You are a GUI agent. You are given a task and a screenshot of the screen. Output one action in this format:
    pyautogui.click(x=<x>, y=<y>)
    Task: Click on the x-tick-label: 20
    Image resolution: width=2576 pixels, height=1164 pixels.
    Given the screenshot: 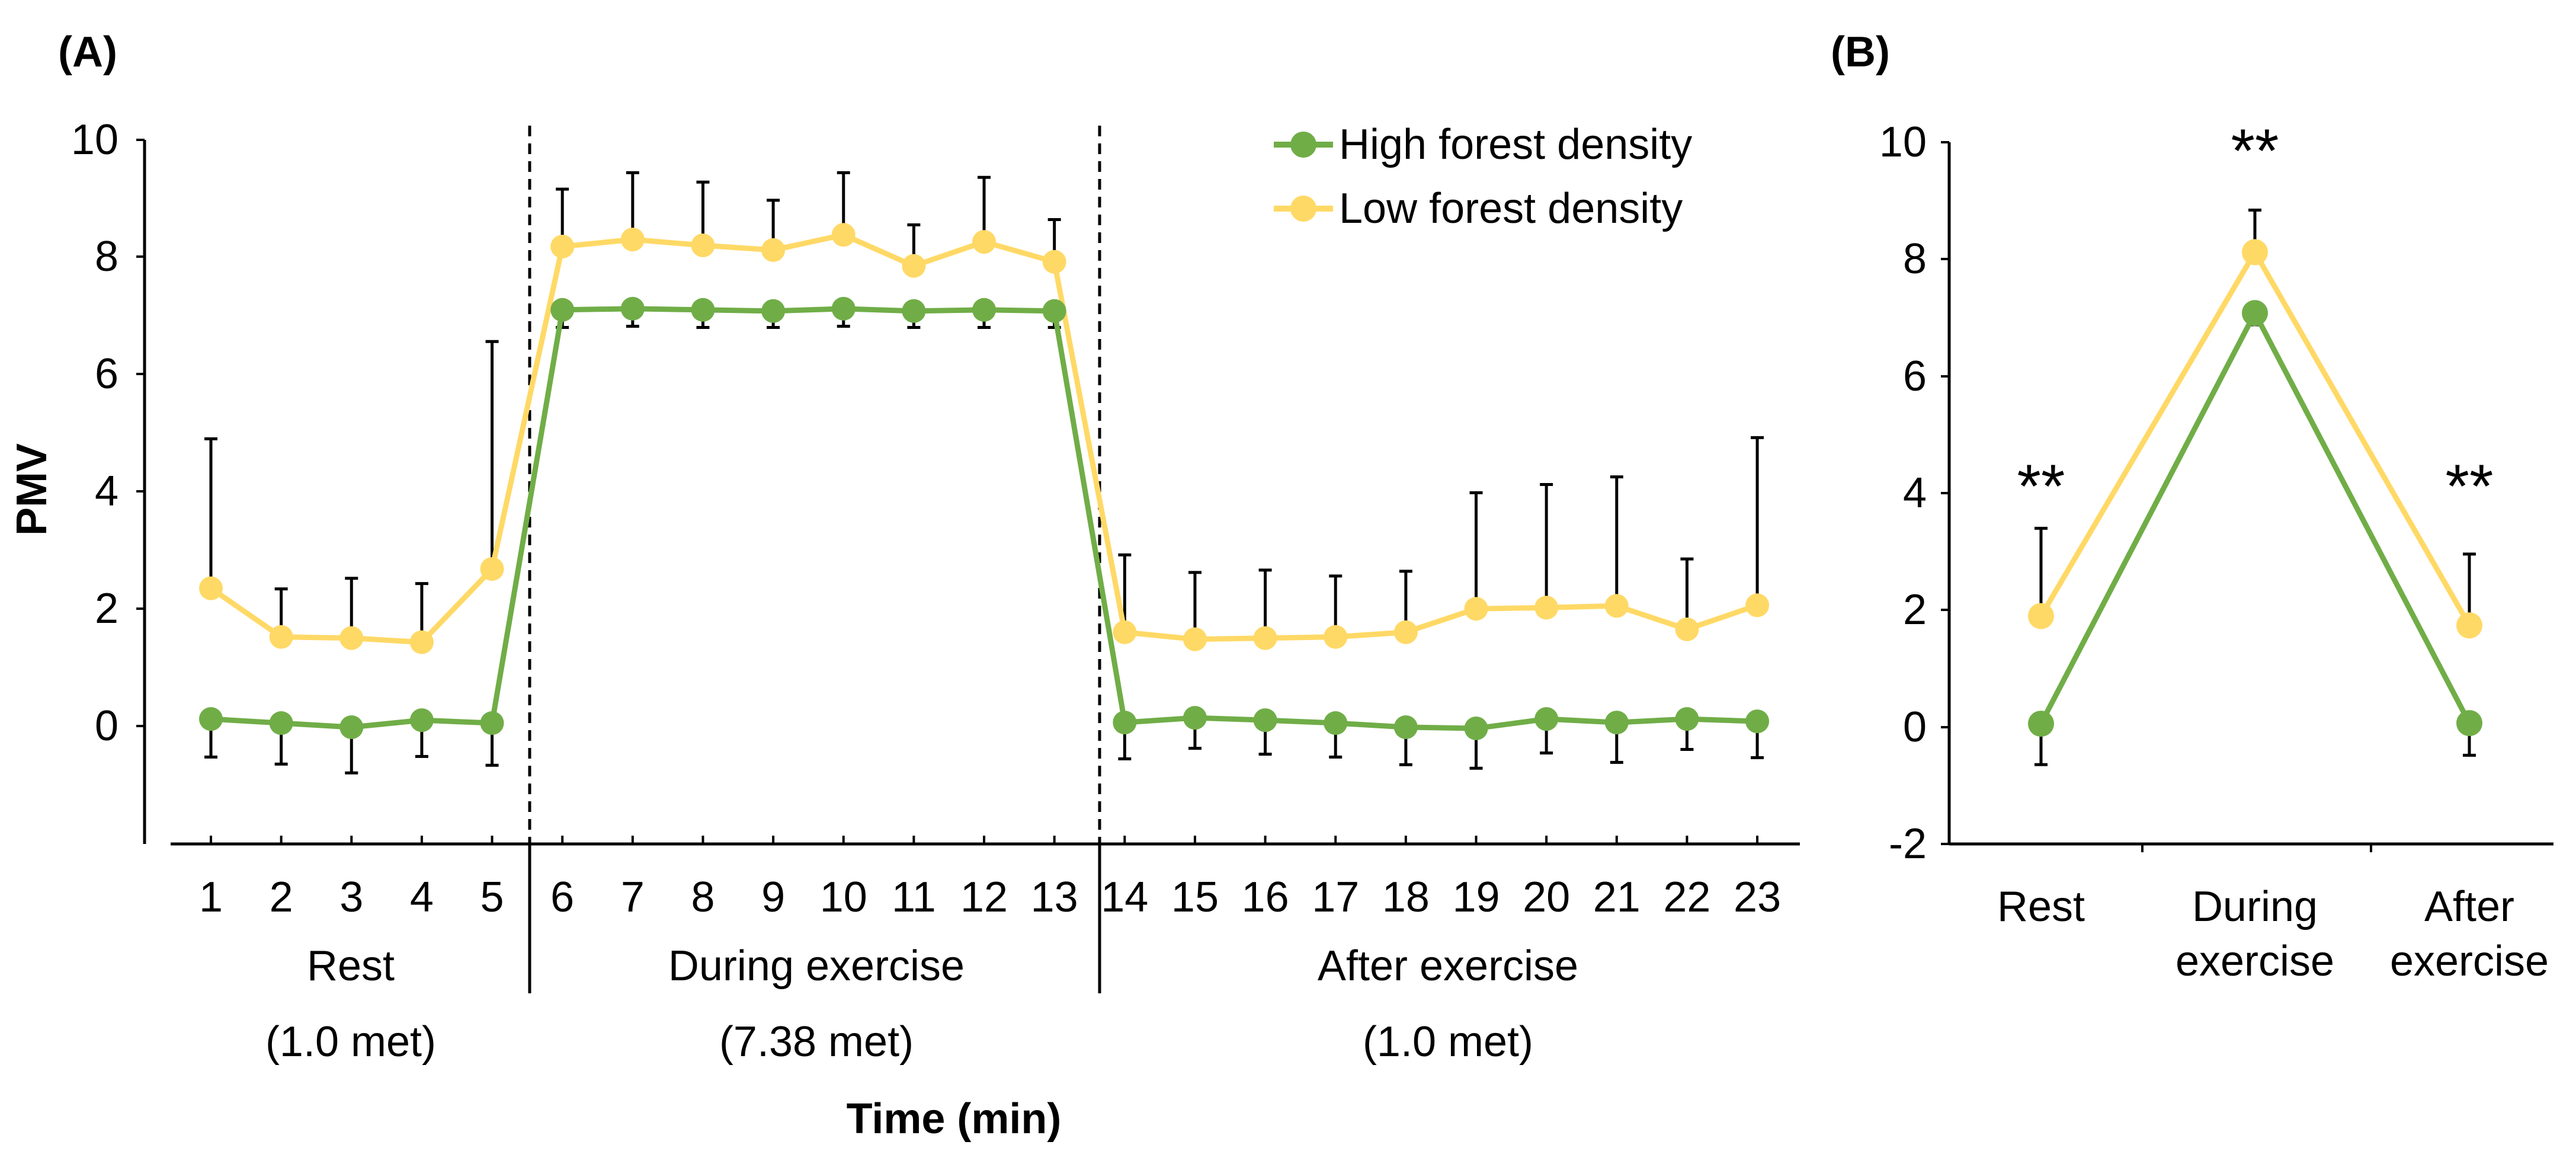 What is the action you would take?
    pyautogui.click(x=1546, y=897)
    